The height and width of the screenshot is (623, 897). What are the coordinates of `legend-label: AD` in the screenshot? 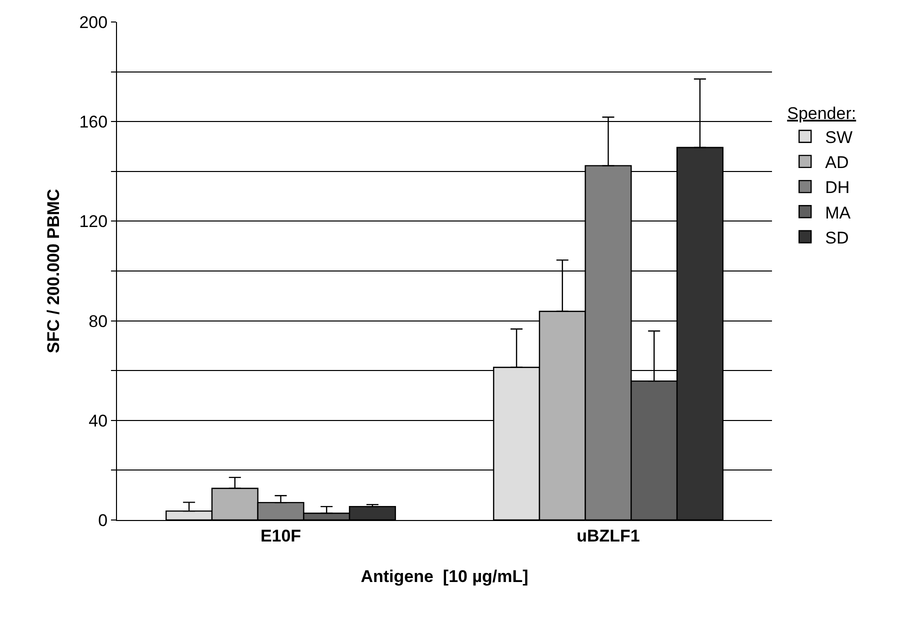 It's located at (837, 162).